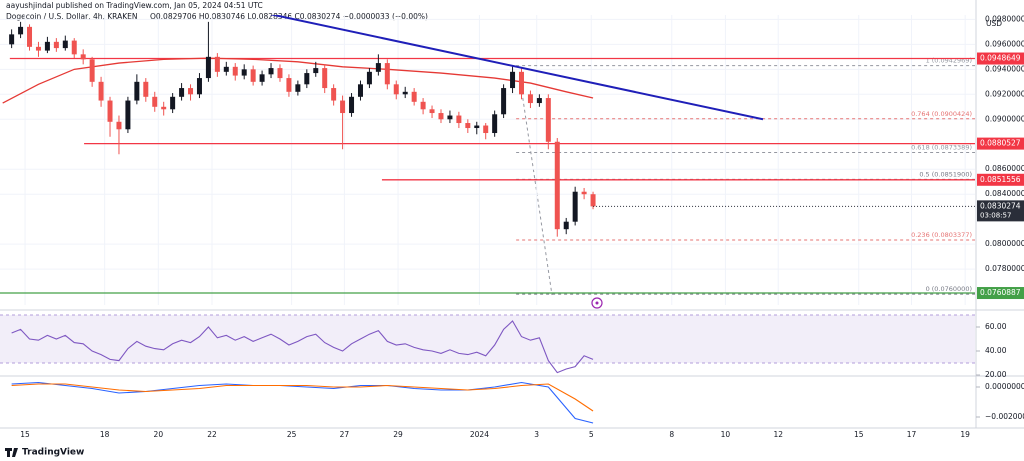 The width and height of the screenshot is (1024, 461). I want to click on x-tick-label: 19, so click(965, 434).